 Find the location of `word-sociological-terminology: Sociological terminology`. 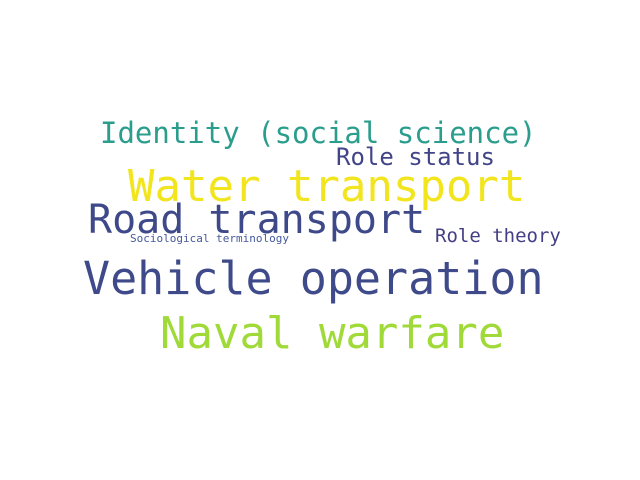

word-sociological-terminology: Sociological terminology is located at coordinates (209, 238).